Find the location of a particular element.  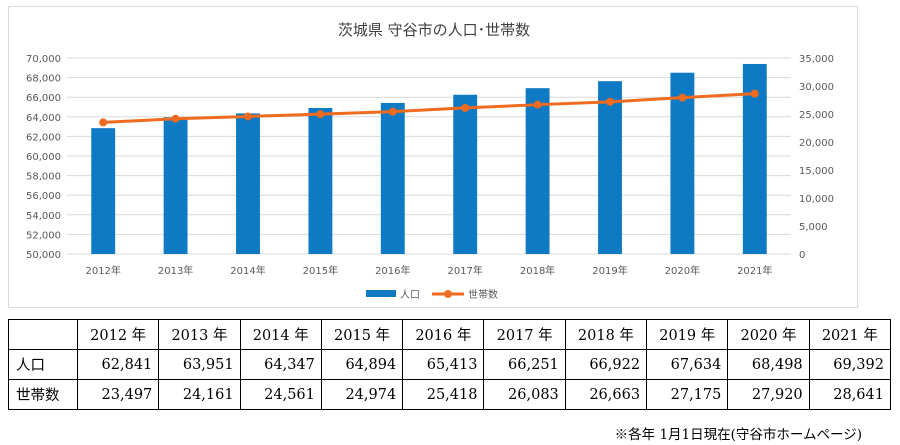

legend-label-population: 人口 is located at coordinates (410, 295).